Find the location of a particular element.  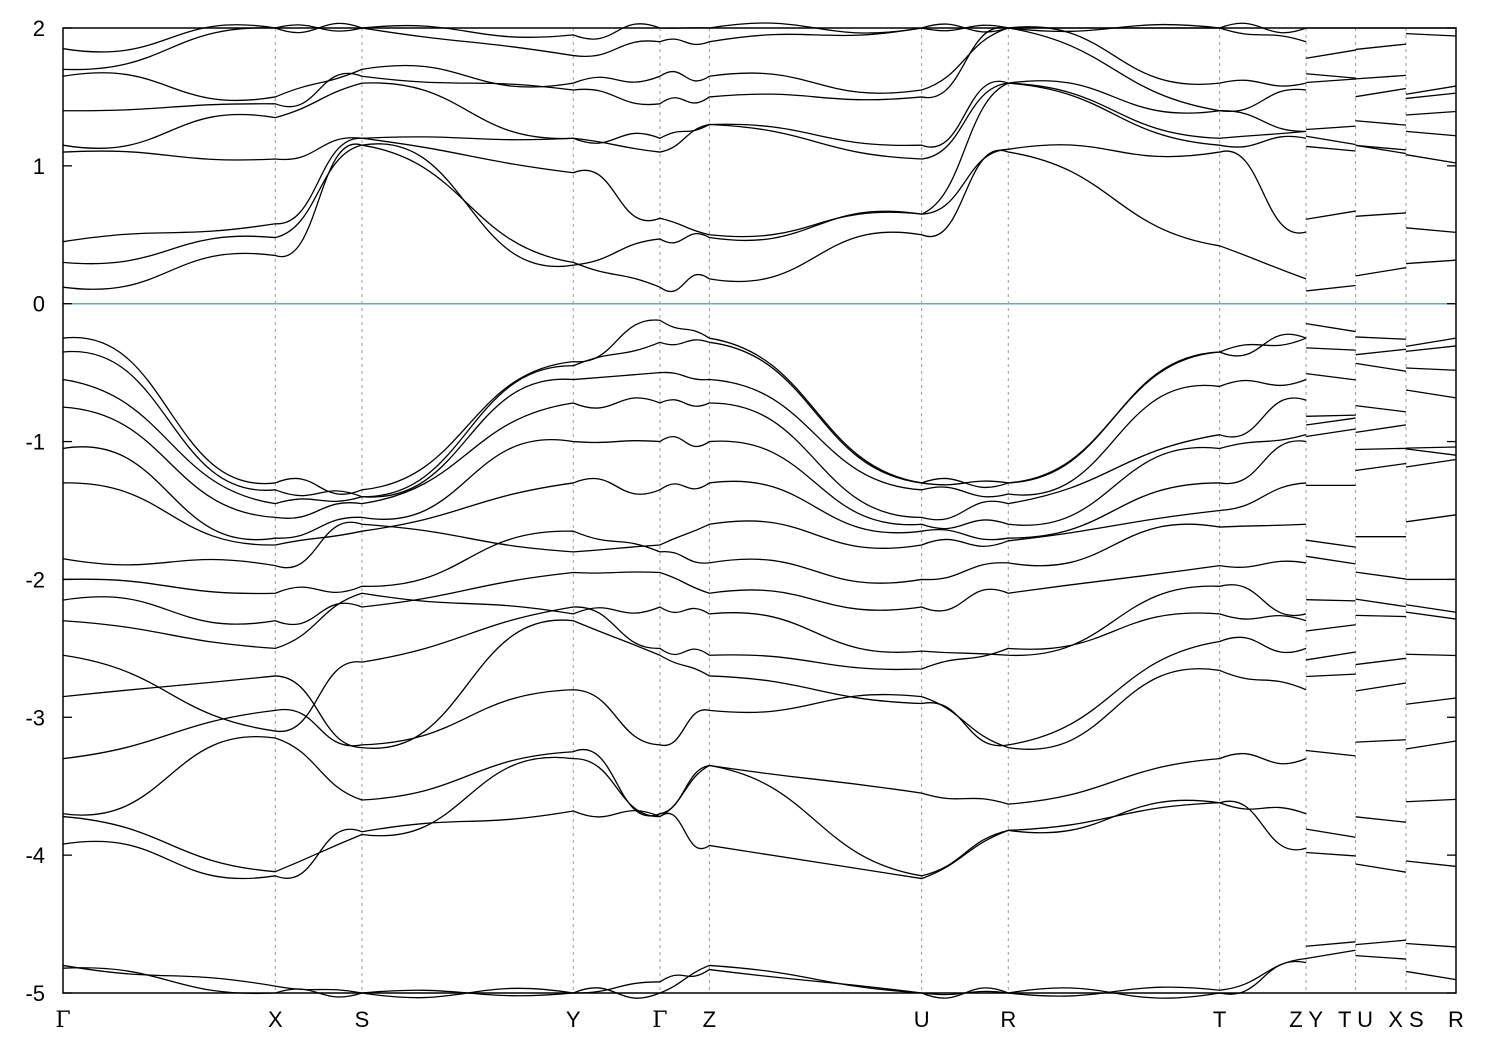

kpoint-label: S is located at coordinates (362, 1019).